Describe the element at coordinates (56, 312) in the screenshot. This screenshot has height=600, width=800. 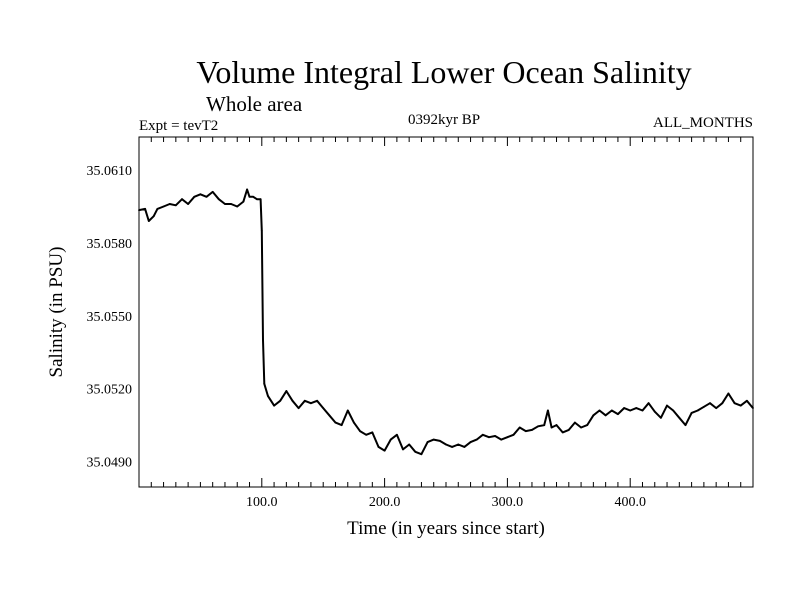
I see `y-axis-label: Salinity (in PSU)` at that location.